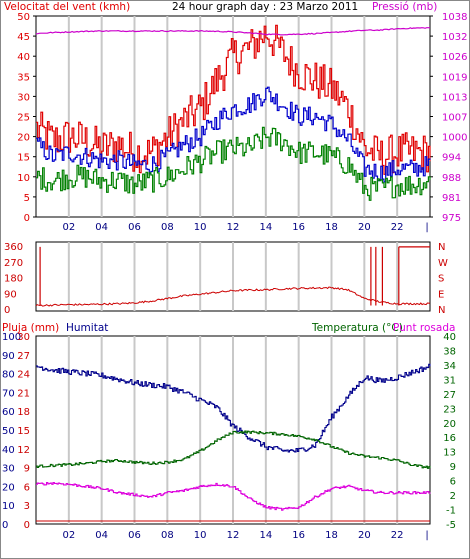 Image resolution: width=470 pixels, height=559 pixels. Describe the element at coordinates (13, 279) in the screenshot. I see `direction-y-tick-label: 180` at that location.